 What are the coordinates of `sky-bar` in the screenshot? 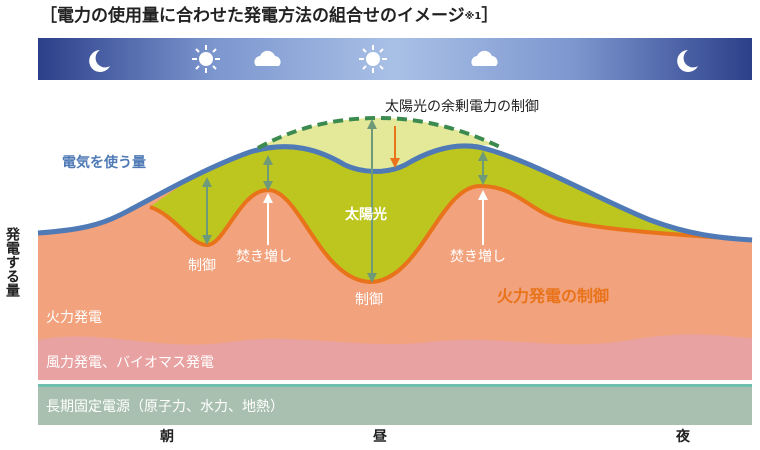 It's located at (395, 59).